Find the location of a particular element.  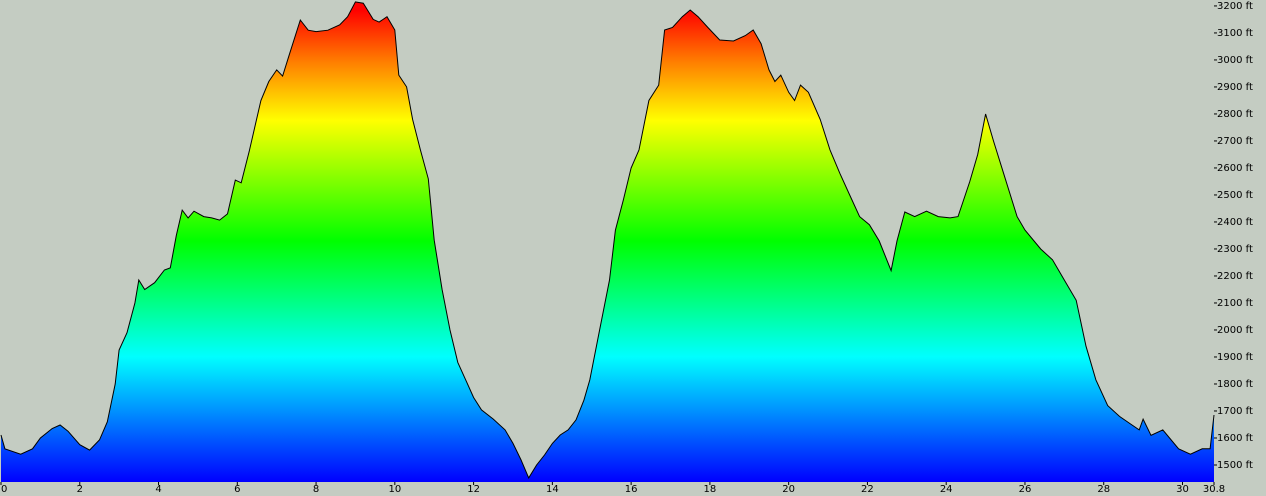

y-tick-label: 1600 ft is located at coordinates (1235, 438).